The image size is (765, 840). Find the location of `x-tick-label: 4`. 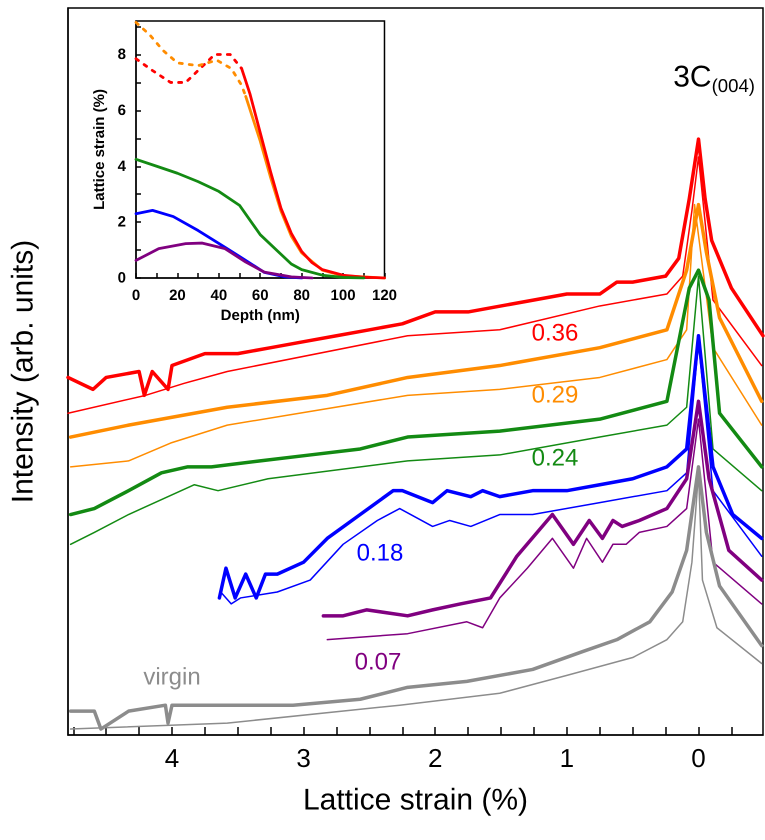

x-tick-label: 4 is located at coordinates (172, 758).